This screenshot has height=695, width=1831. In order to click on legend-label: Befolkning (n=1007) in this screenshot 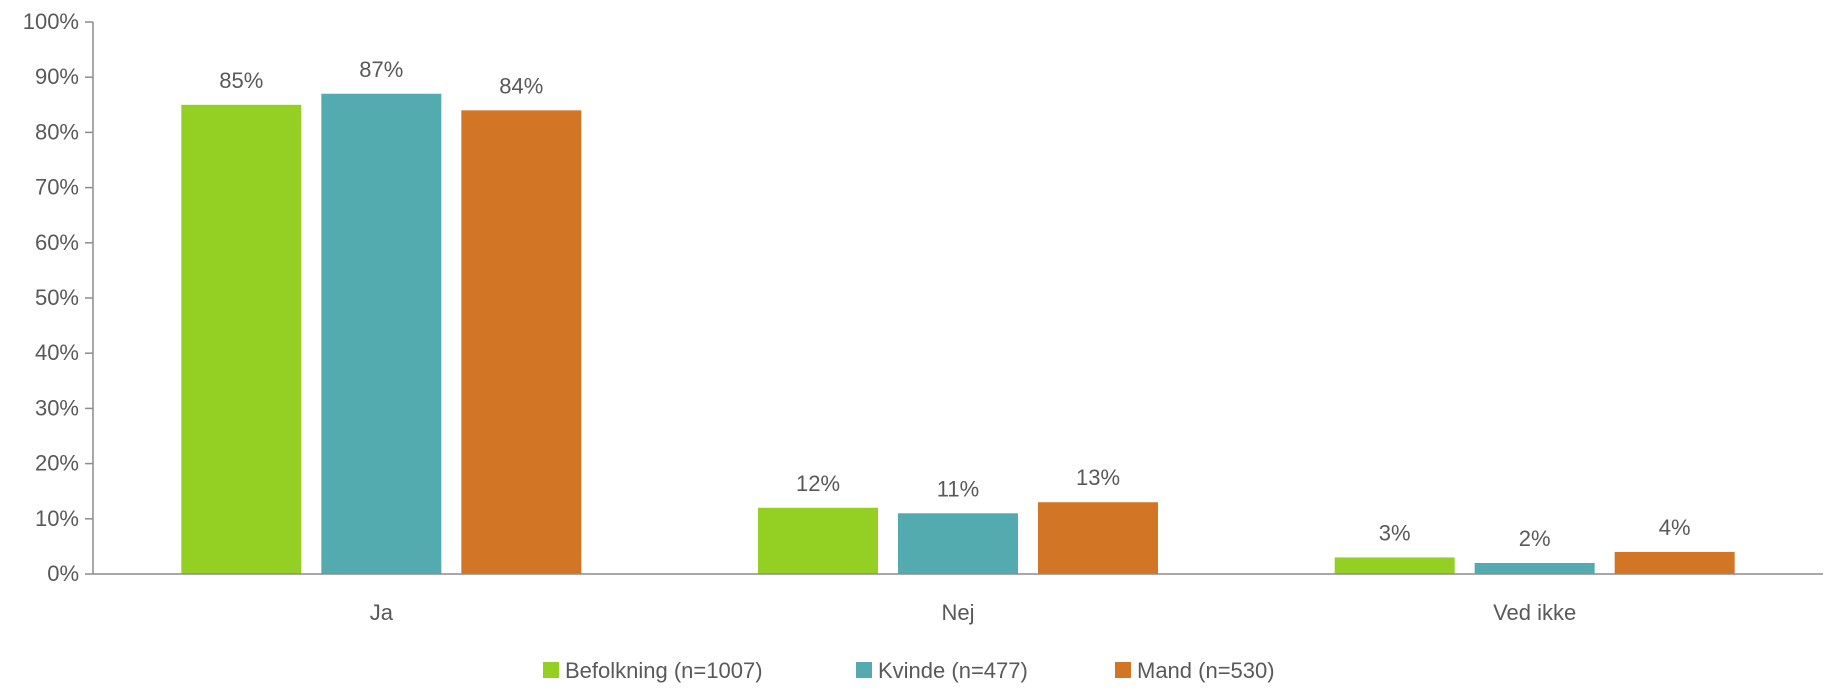, I will do `click(664, 670)`.